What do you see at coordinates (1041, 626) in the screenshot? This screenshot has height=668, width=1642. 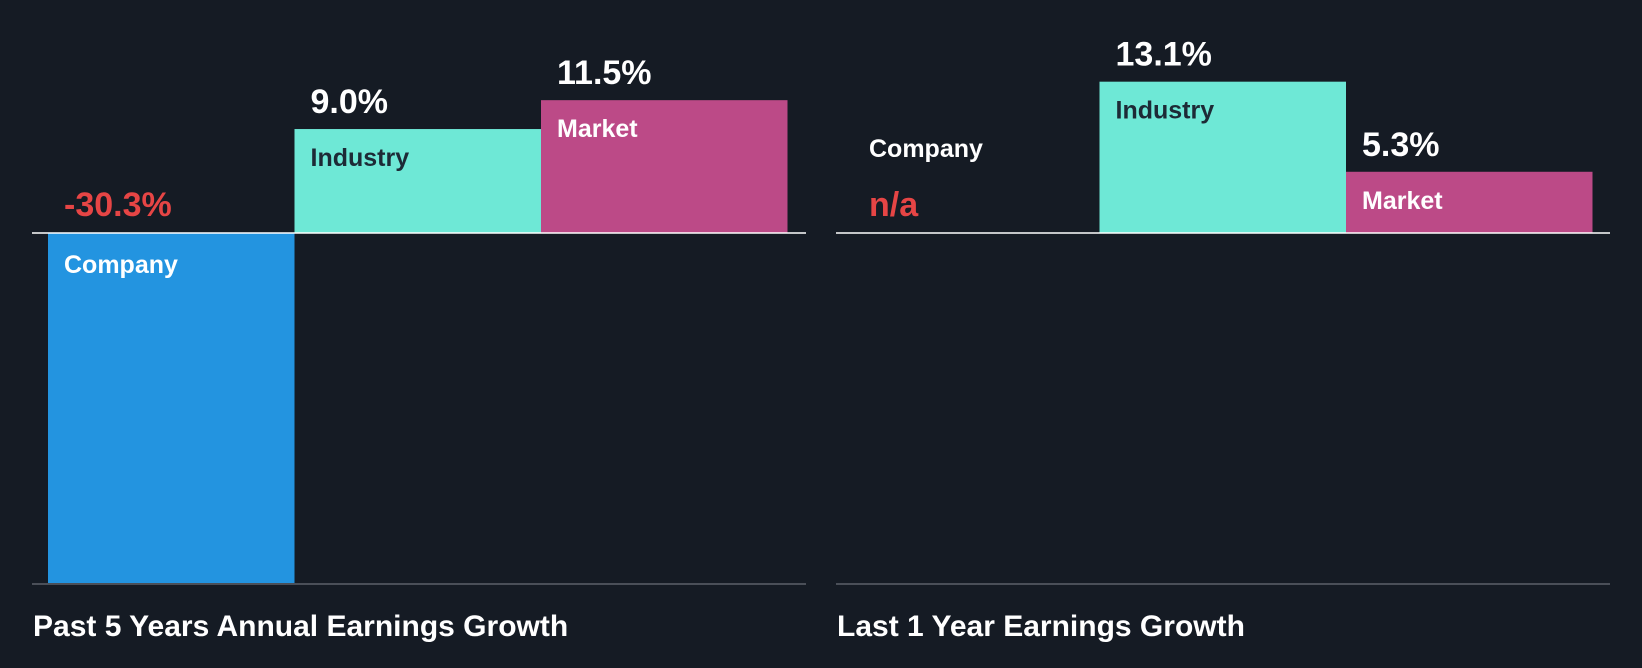 I see `chart-title: Last 1 Year Earnings Growth` at bounding box center [1041, 626].